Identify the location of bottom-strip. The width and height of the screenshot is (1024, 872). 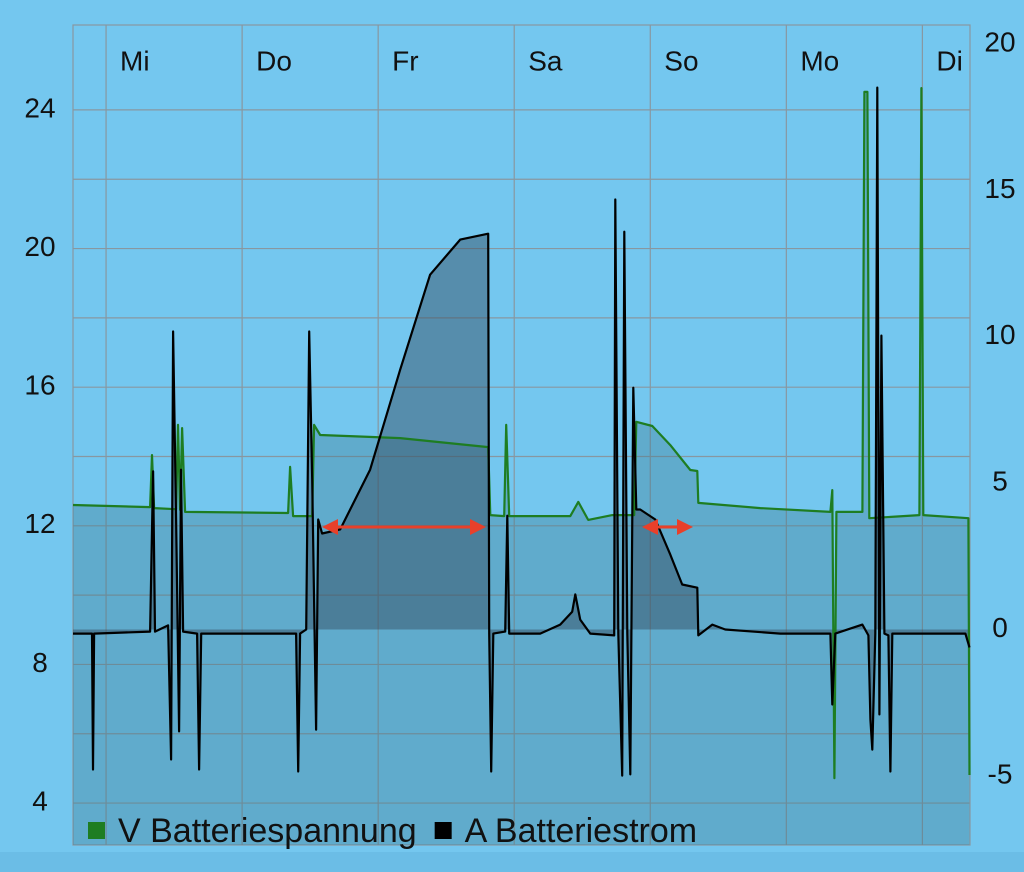
(512, 862).